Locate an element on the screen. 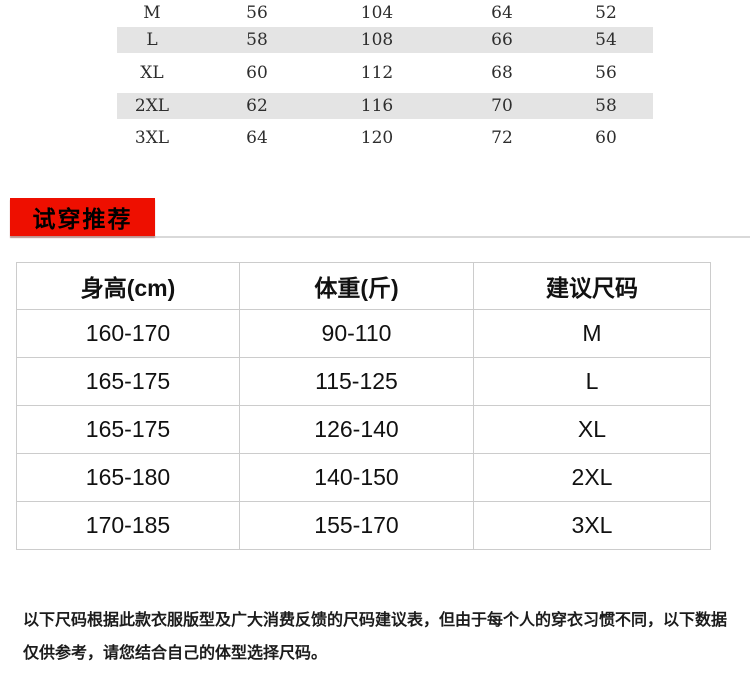  suggested-size: L is located at coordinates (592, 381).